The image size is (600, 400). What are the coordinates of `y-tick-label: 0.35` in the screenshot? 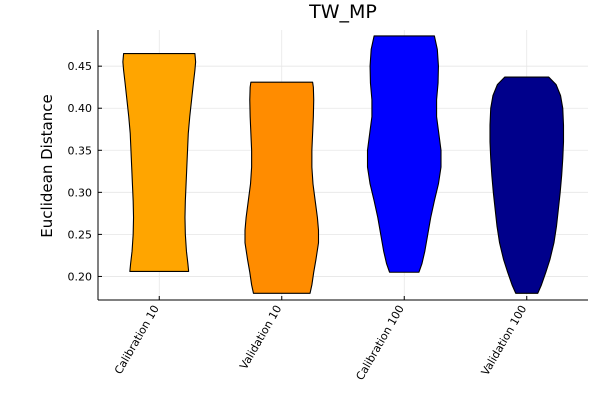 It's located at (80, 150).